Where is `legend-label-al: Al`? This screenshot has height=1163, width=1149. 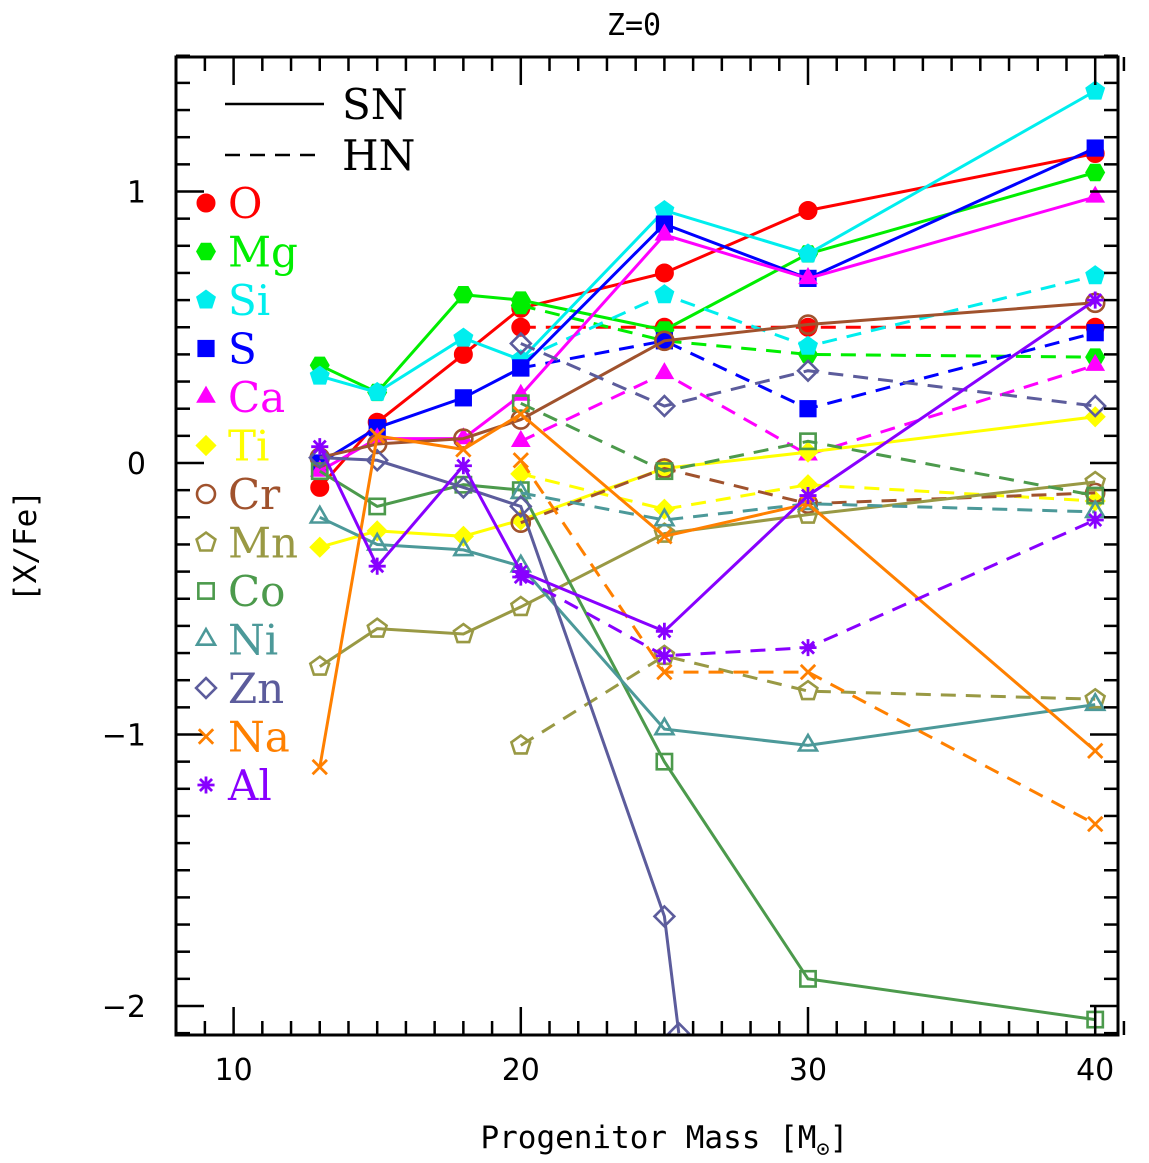
legend-label-al: Al is located at coordinates (249, 785).